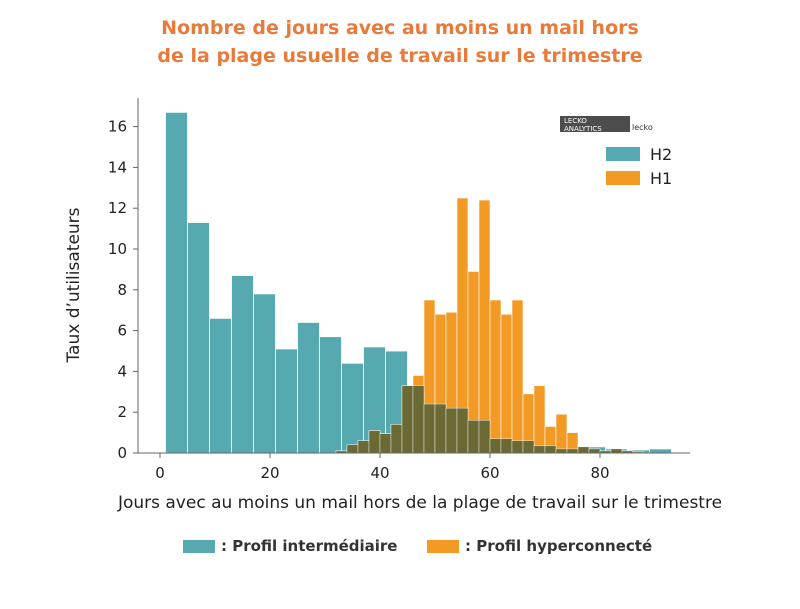 This screenshot has width=800, height=609. What do you see at coordinates (379, 473) in the screenshot?
I see `x-tick-label: 40` at bounding box center [379, 473].